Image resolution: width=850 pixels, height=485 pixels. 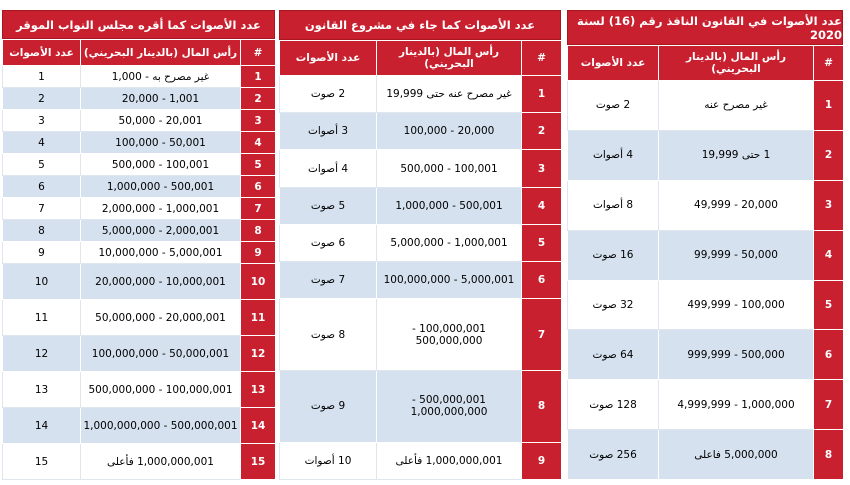 I want to click on row-number: 13, so click(x=258, y=389).